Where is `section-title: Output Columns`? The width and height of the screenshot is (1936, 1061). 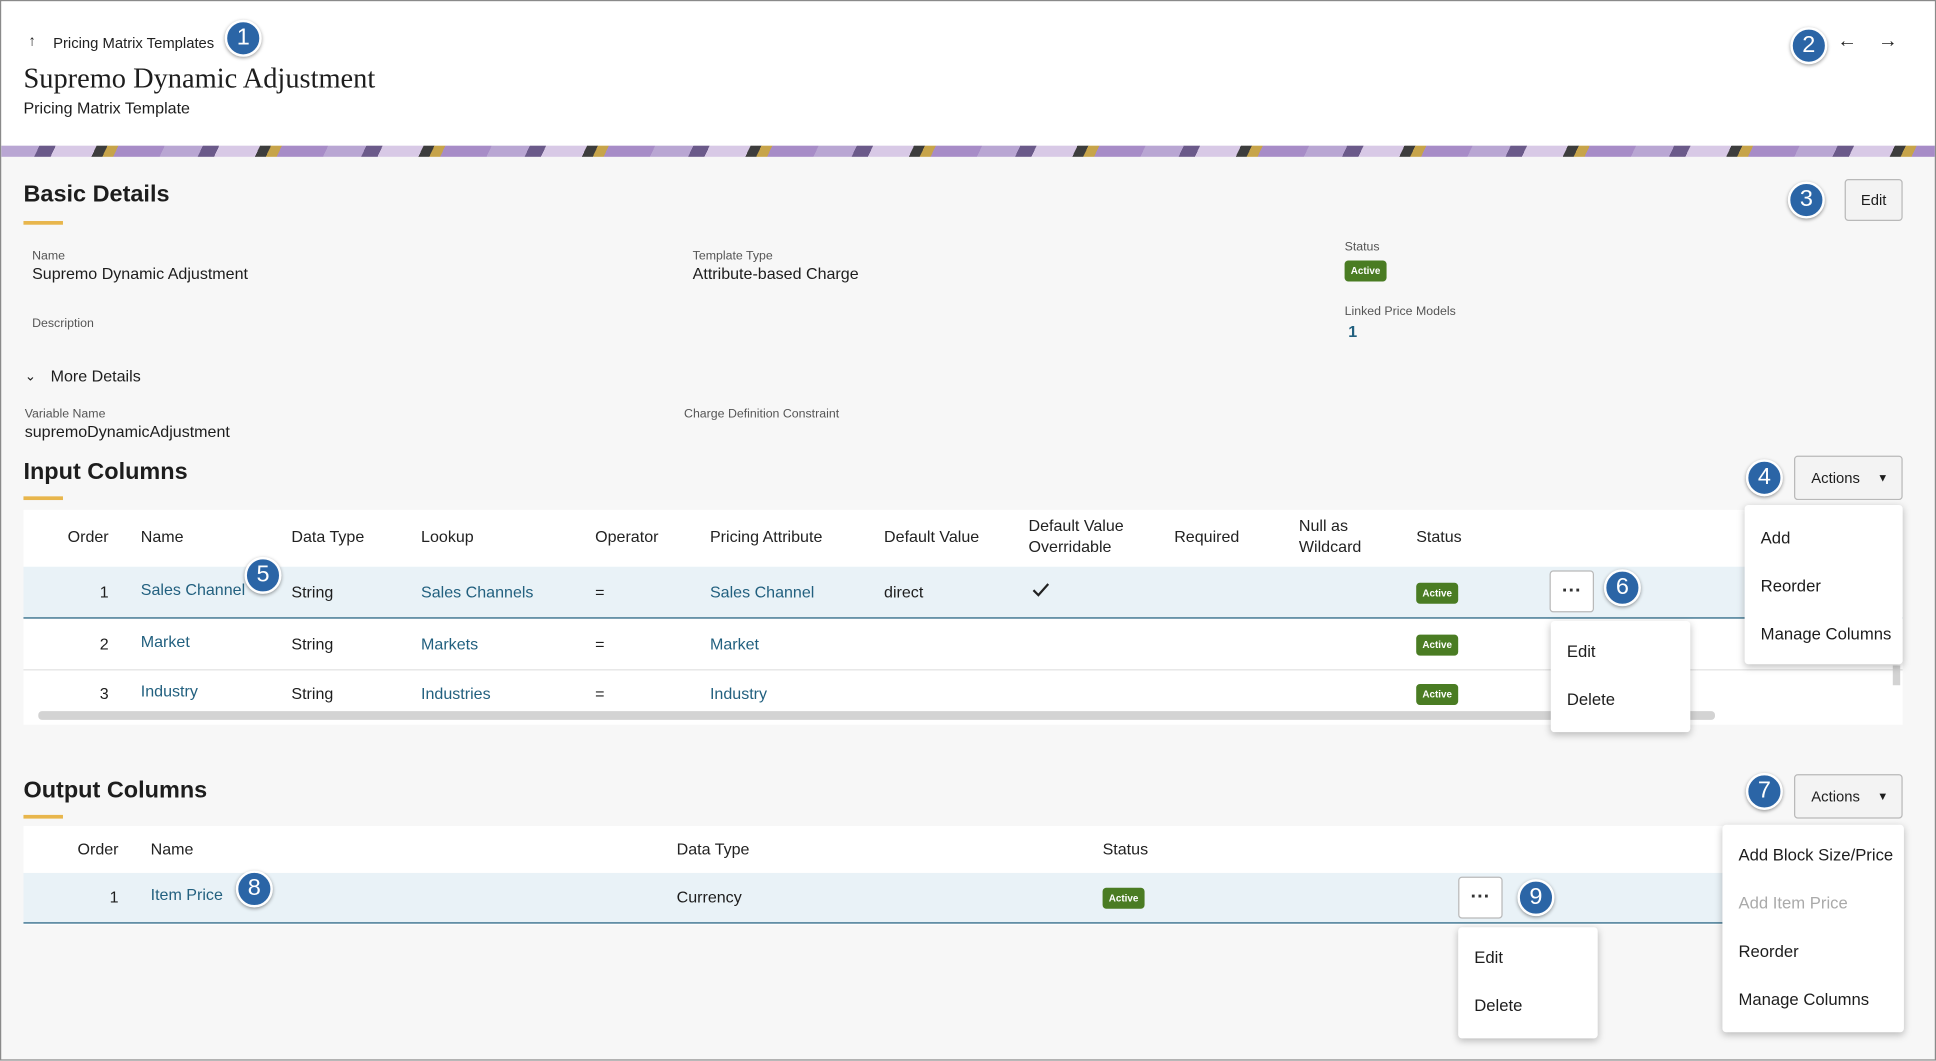 section-title: Output Columns is located at coordinates (115, 790).